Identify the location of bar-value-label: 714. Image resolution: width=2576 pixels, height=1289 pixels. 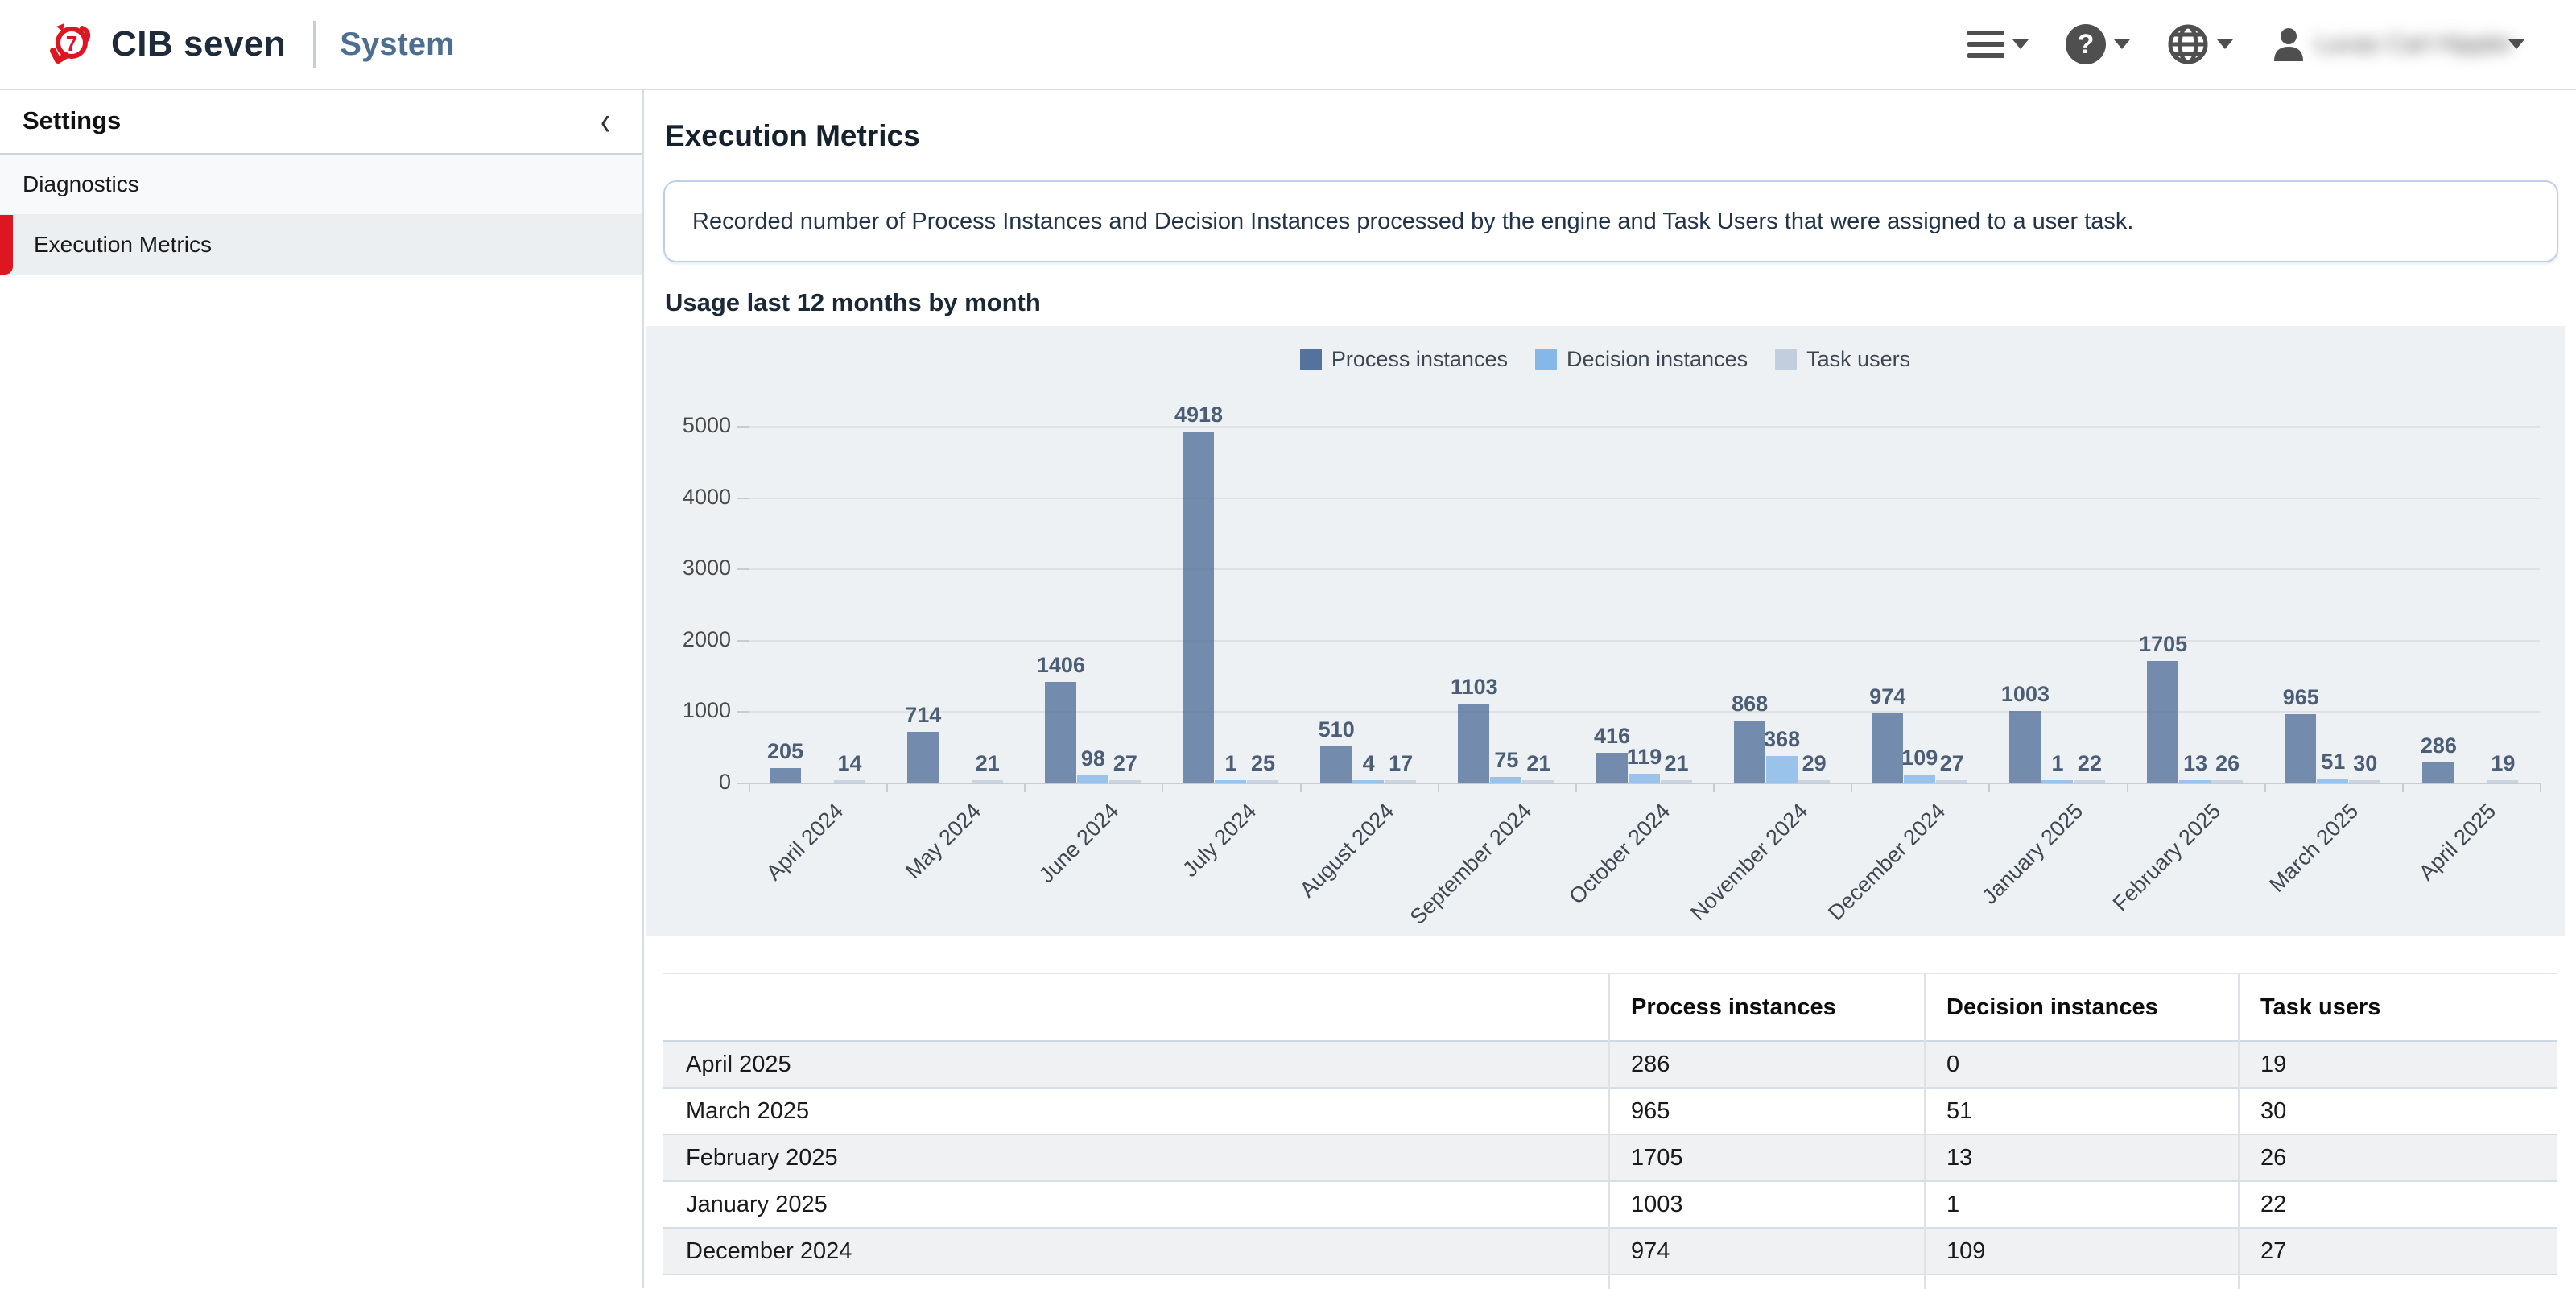
(924, 715).